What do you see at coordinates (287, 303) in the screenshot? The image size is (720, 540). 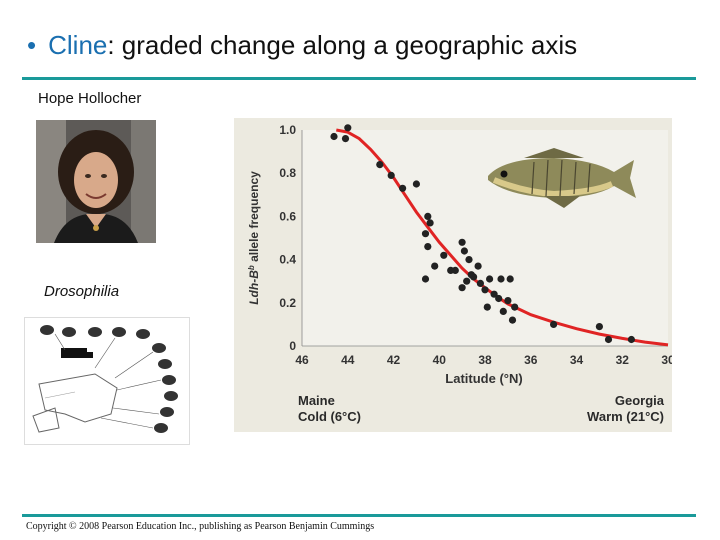 I see `y-tick-label: 0.2` at bounding box center [287, 303].